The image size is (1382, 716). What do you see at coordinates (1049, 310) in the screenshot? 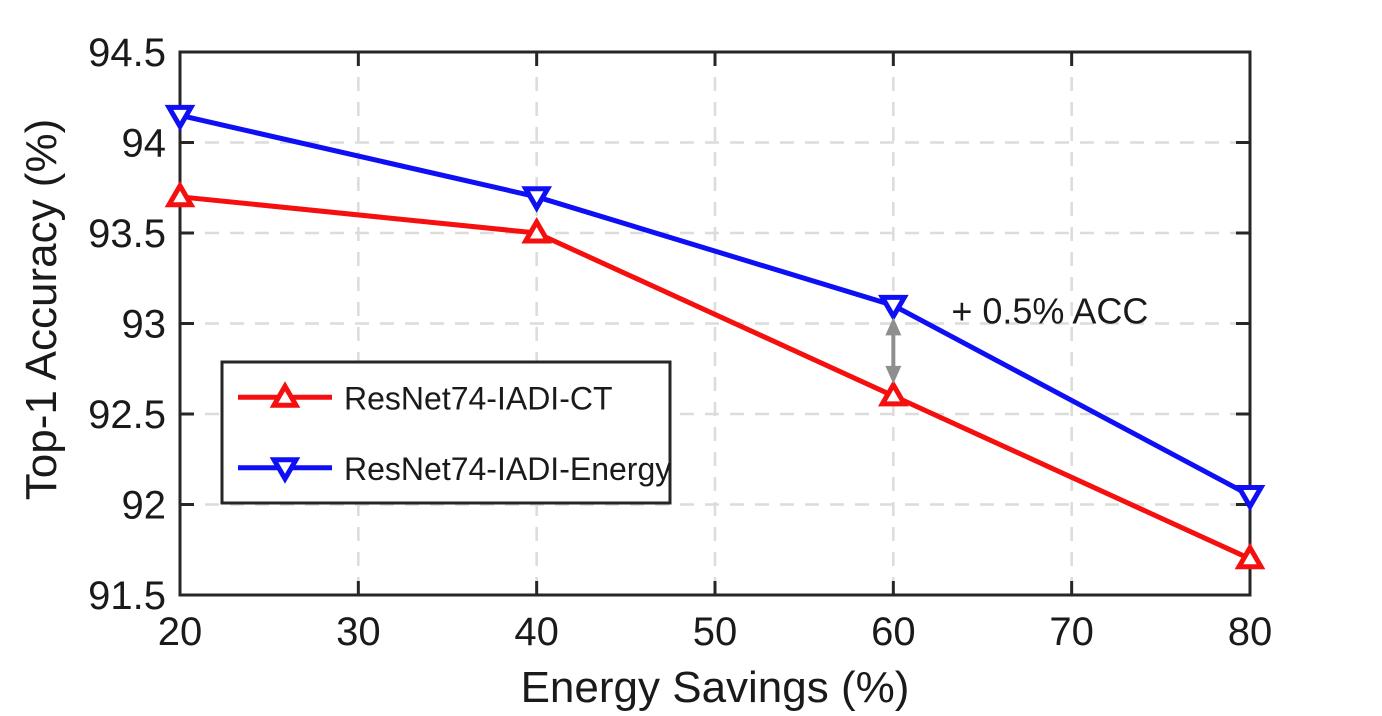
I see `annotation-text: + 0.5% ACC` at bounding box center [1049, 310].